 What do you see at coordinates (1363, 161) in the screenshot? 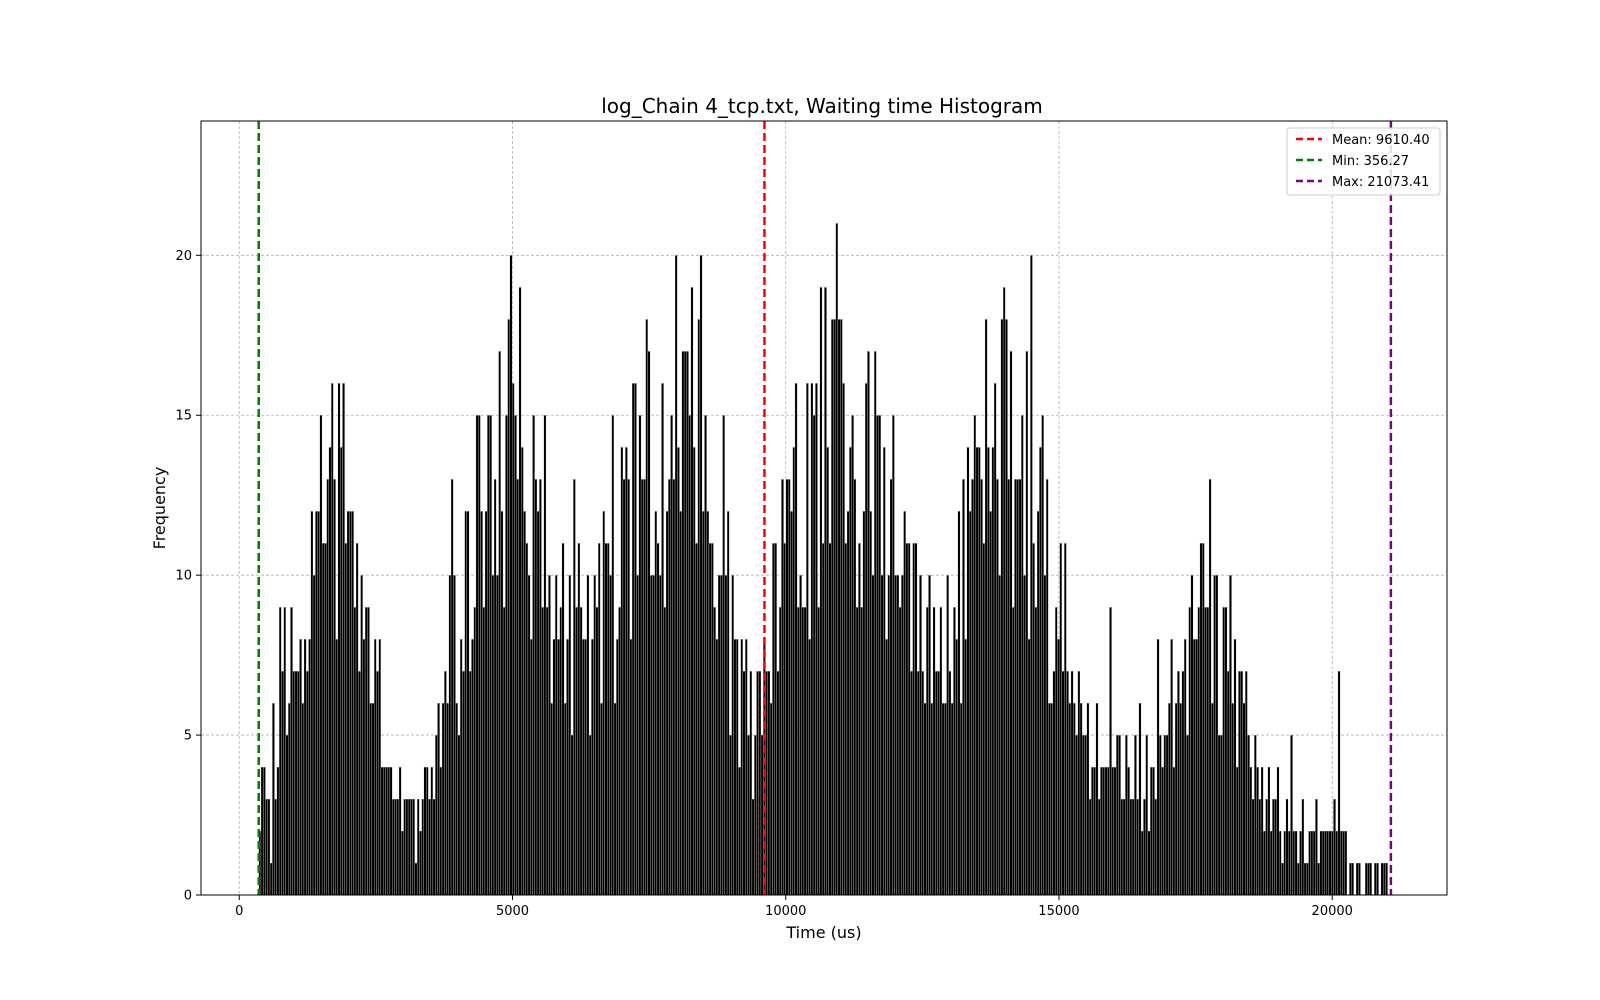
I see `legend-box` at bounding box center [1363, 161].